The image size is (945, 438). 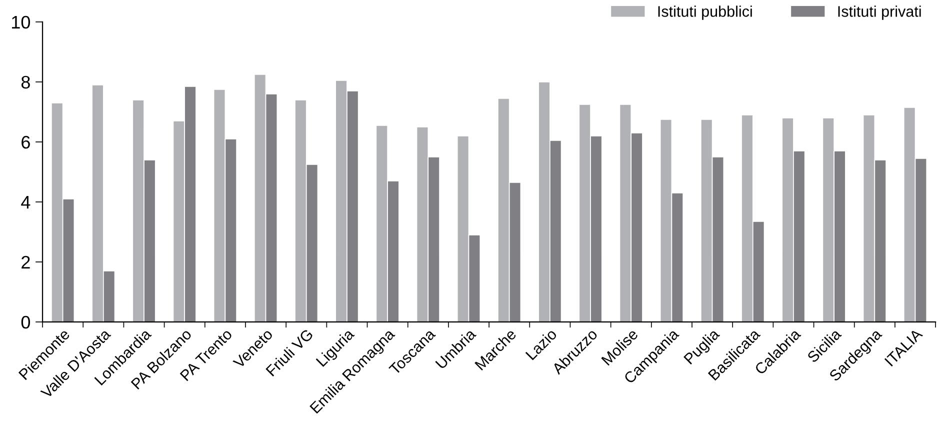 What do you see at coordinates (25, 82) in the screenshot?
I see `y-tick-label: 8` at bounding box center [25, 82].